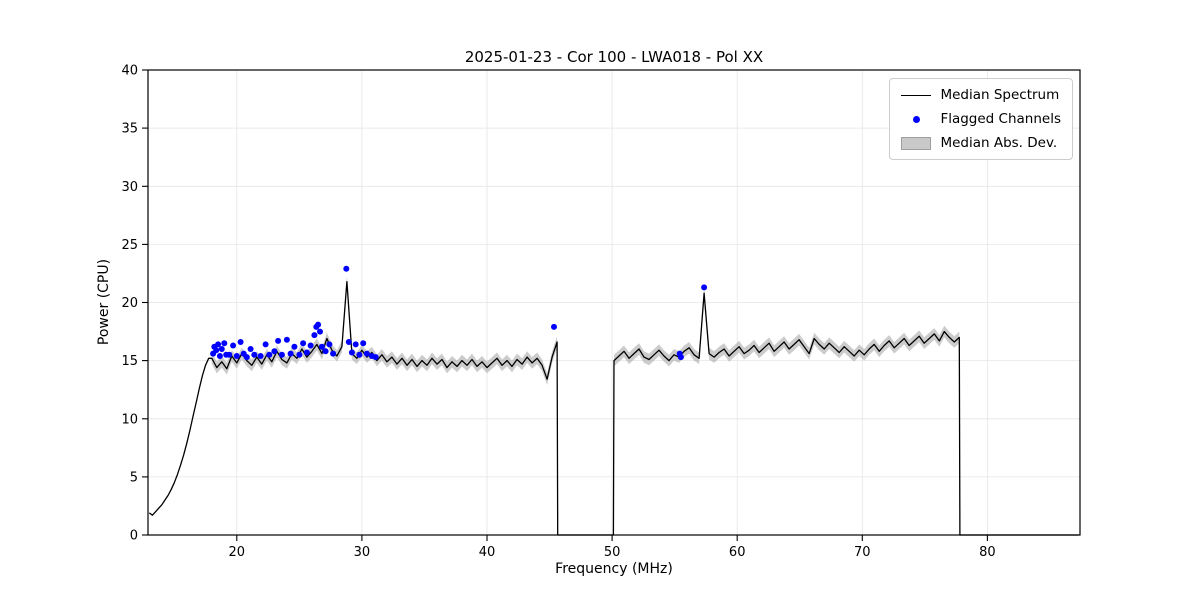 Image resolution: width=1200 pixels, height=600 pixels. I want to click on y-tick-label: 35, so click(129, 129).